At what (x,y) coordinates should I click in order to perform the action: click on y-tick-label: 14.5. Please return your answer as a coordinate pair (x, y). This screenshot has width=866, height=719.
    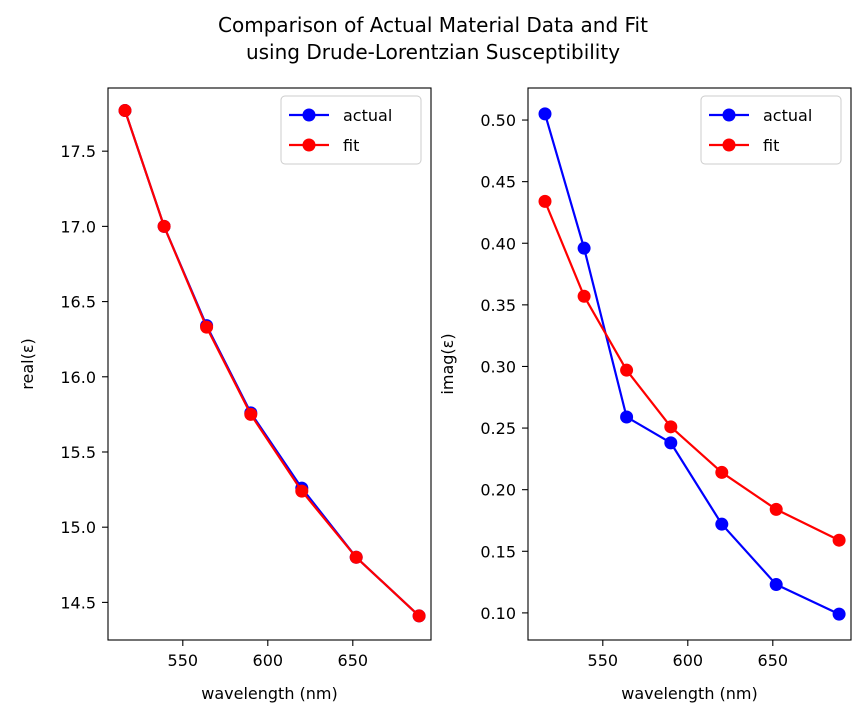
    Looking at the image, I should click on (78, 602).